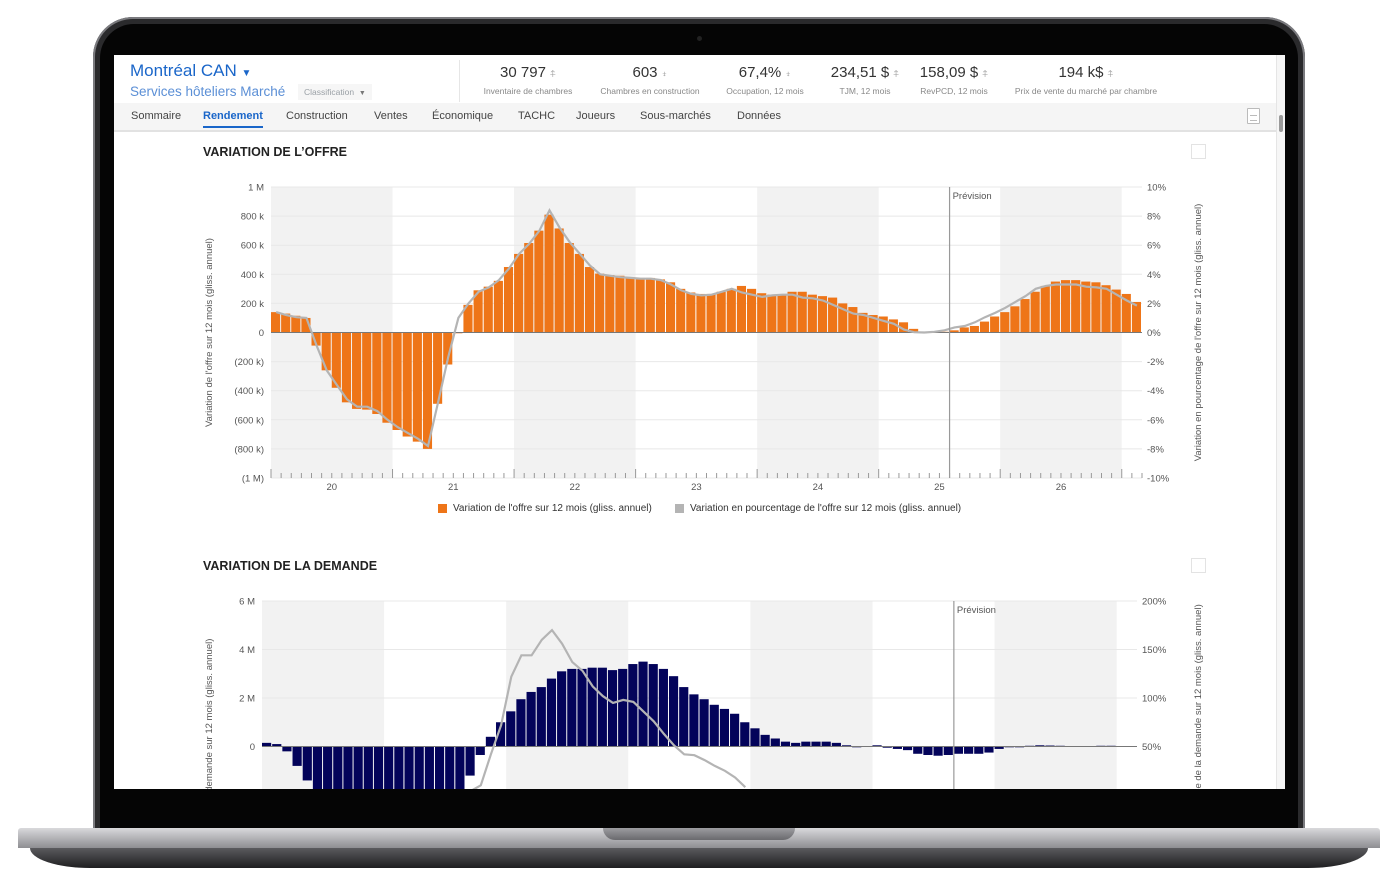 The height and width of the screenshot is (894, 1400). Describe the element at coordinates (1086, 91) in the screenshot. I see `kpi-label: Prix de vente du marché par chambre` at that location.